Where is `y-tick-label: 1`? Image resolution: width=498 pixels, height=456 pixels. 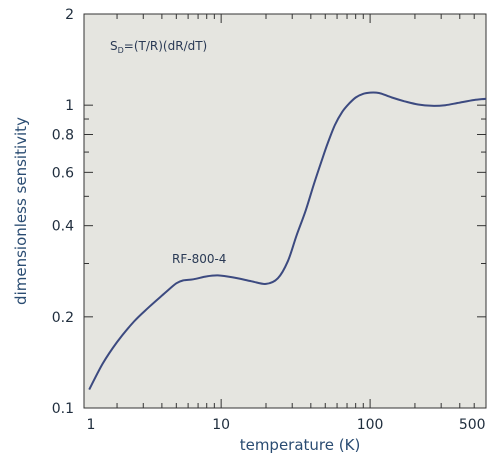 y-tick-label: 1 is located at coordinates (69, 106).